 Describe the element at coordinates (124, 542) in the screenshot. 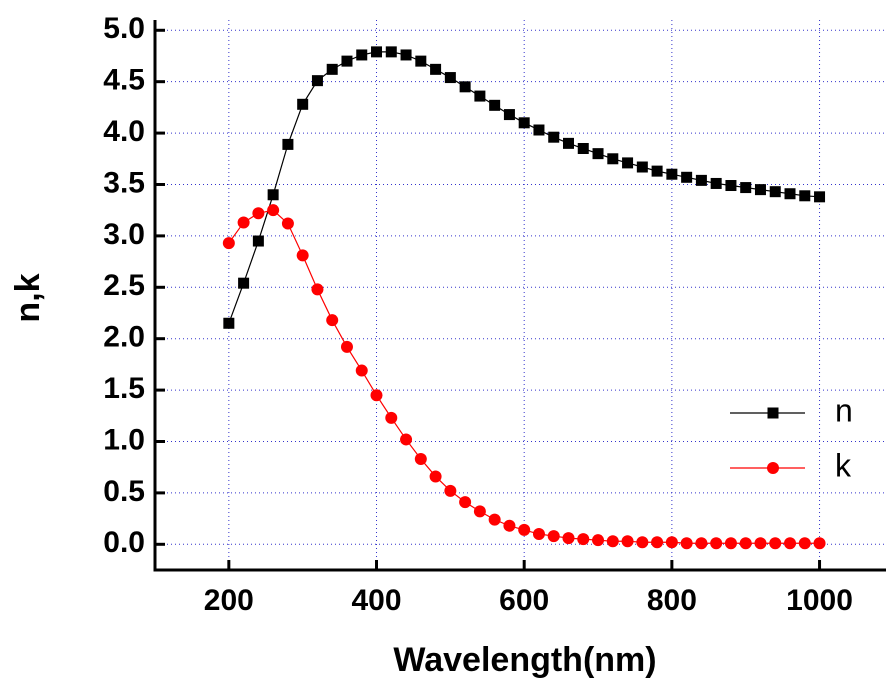

I see `y-tick-label: 0.0` at that location.